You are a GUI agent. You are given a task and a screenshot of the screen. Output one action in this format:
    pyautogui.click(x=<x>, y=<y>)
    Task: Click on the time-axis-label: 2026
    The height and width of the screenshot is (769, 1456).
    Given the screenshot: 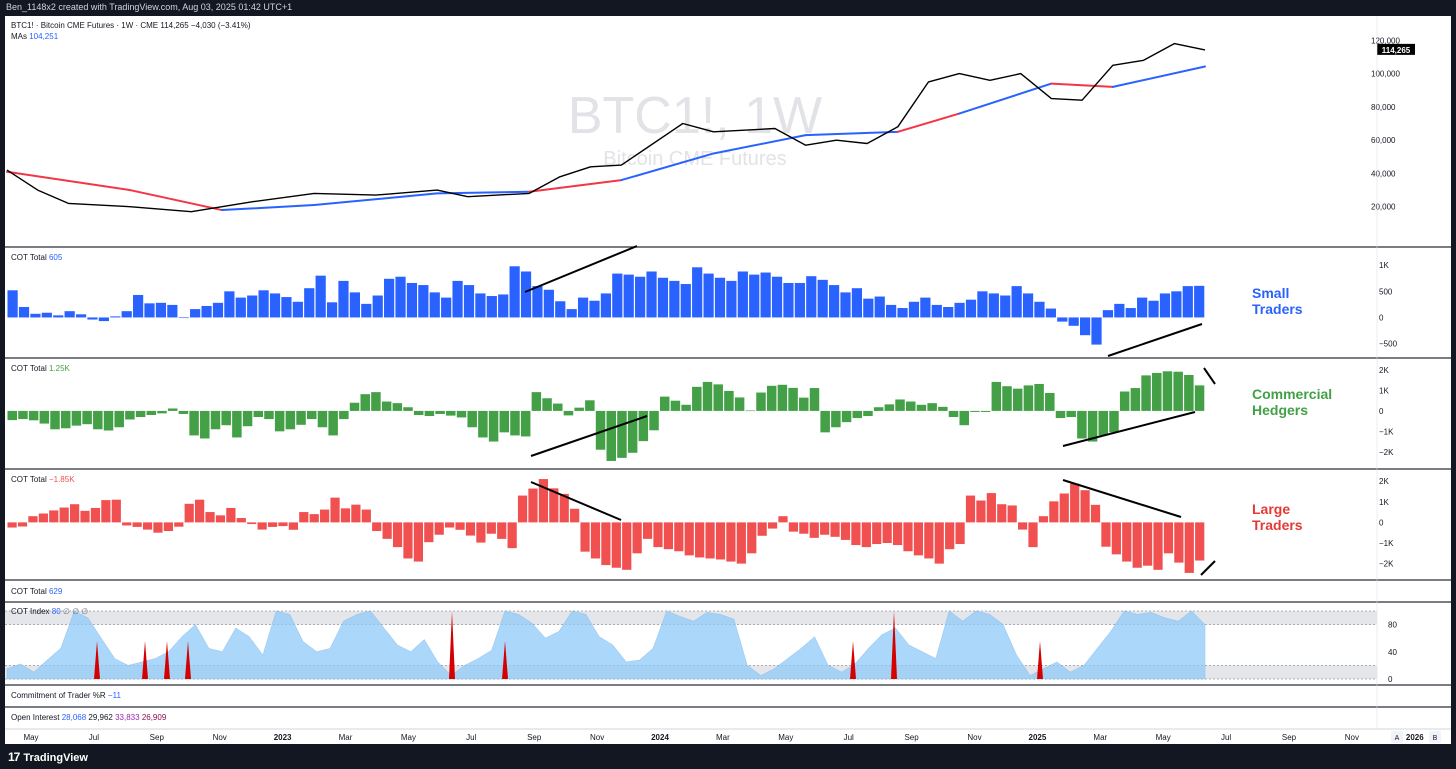 What is the action you would take?
    pyautogui.click(x=1415, y=737)
    